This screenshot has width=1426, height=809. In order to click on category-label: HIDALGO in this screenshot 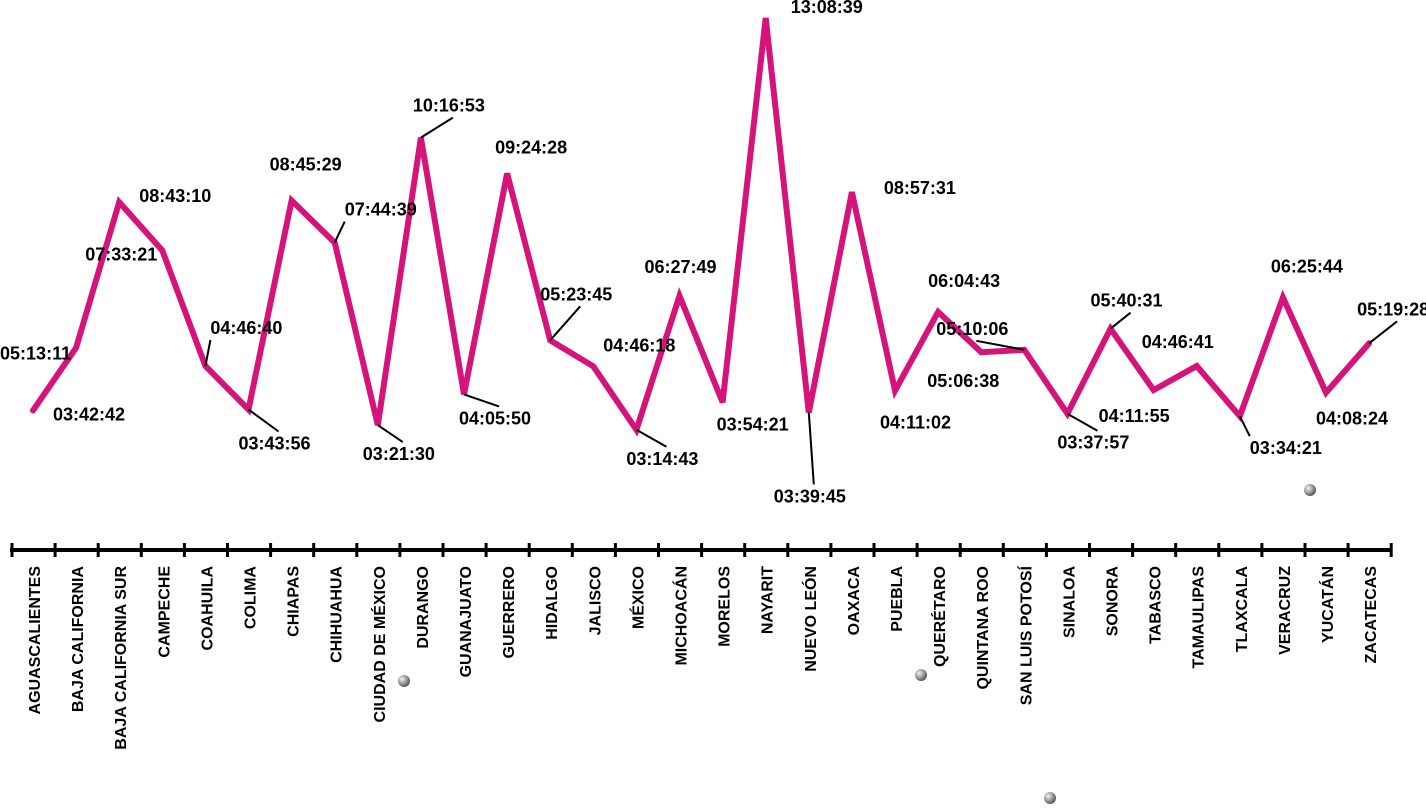, I will do `click(552, 603)`.